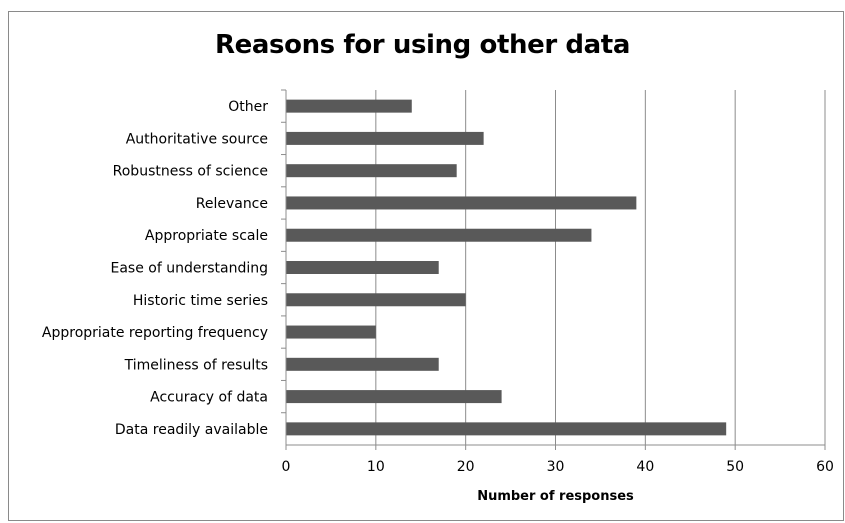 The height and width of the screenshot is (523, 845). Describe the element at coordinates (735, 467) in the screenshot. I see `x-tick-label: 50` at that location.